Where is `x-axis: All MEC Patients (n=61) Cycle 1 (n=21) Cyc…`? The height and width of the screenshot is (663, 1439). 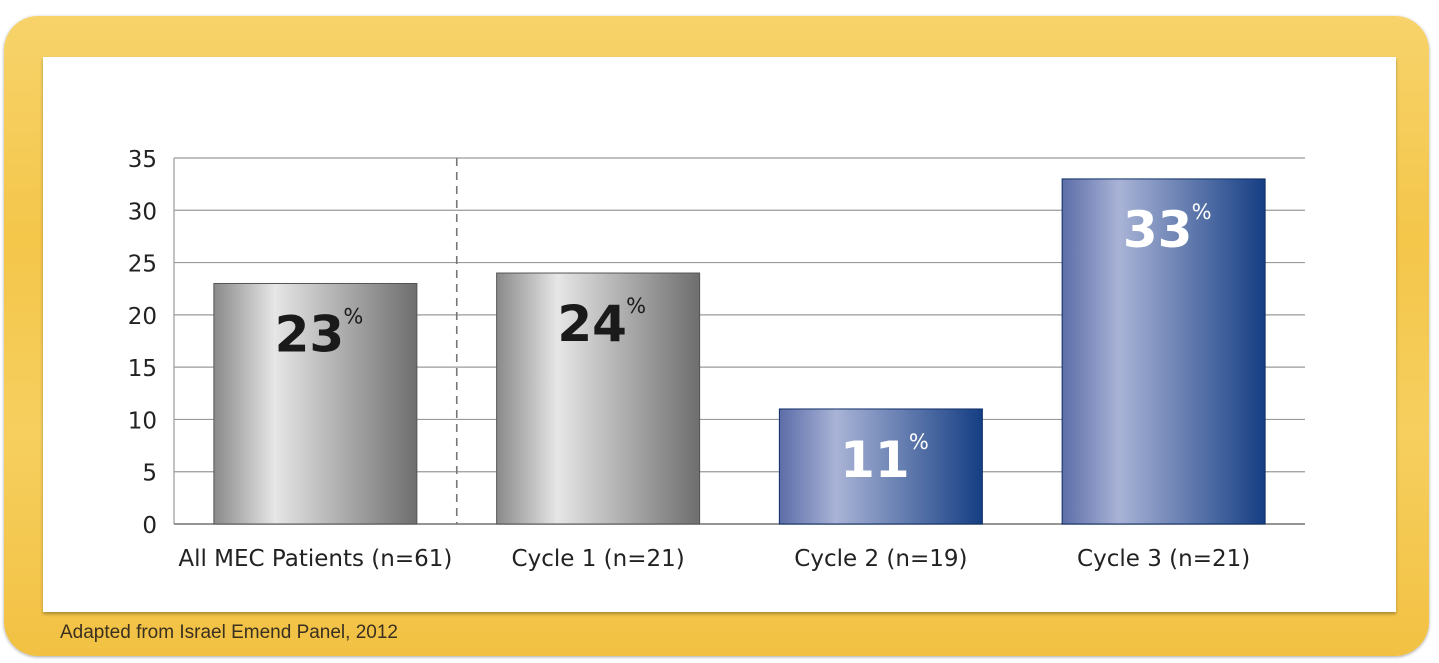 x-axis: All MEC Patients (n=61) Cycle 1 (n=21) Cyc… is located at coordinates (714, 559).